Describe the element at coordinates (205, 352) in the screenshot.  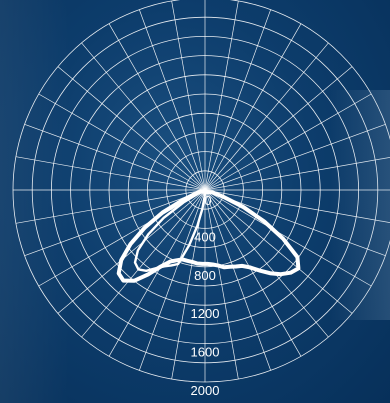
I see `radial-tick-label-1600: 1600` at that location.